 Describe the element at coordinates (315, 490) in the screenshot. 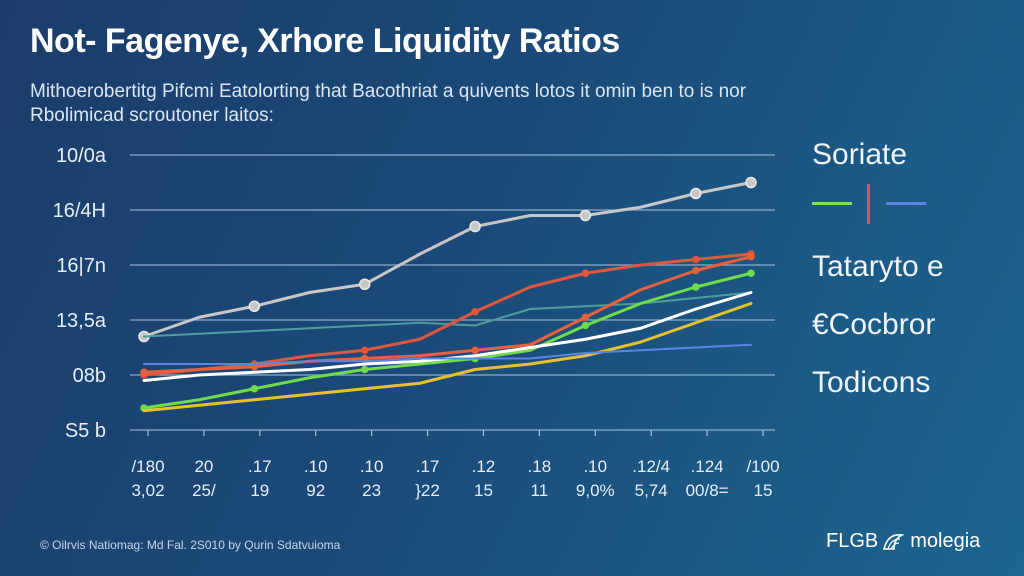

I see `x-tick-label: 92` at that location.